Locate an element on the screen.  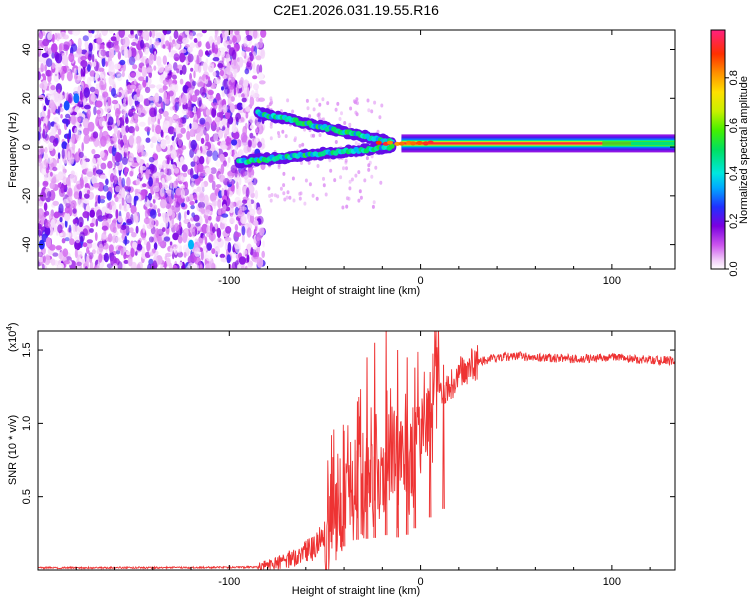
colorbar-ticks: 0.0 0.2 0.4 0.6 0.8 is located at coordinates (732, 173).